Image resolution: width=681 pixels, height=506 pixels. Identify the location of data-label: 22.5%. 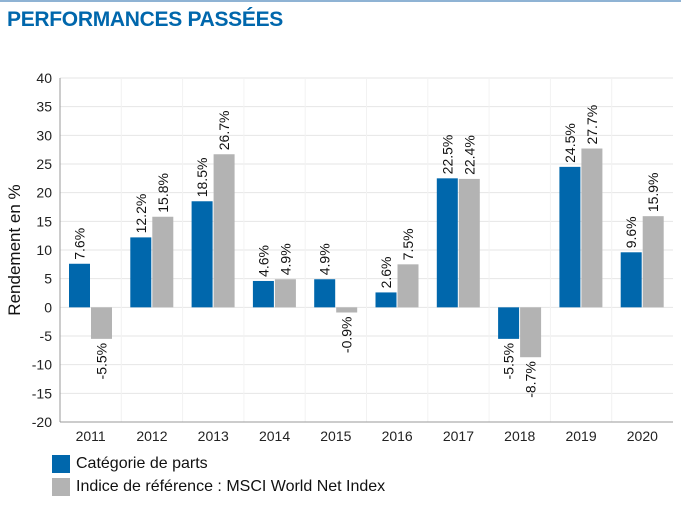
(447, 155).